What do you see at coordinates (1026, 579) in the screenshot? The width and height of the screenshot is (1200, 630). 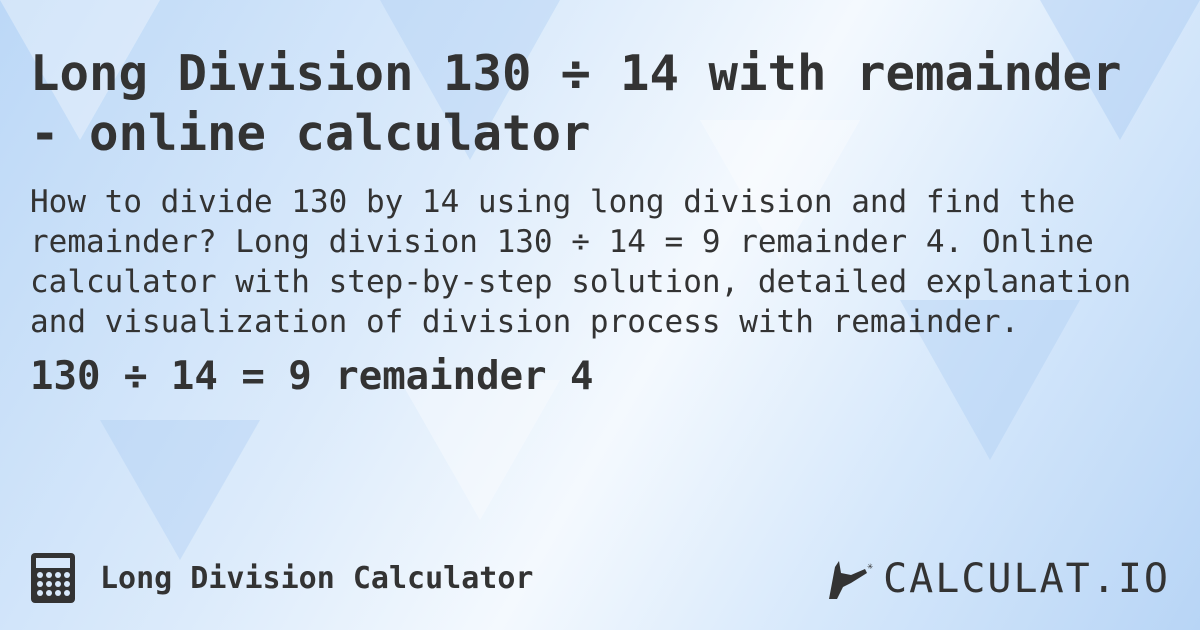 I see `logo-text: CALCULAT.IO` at bounding box center [1026, 579].